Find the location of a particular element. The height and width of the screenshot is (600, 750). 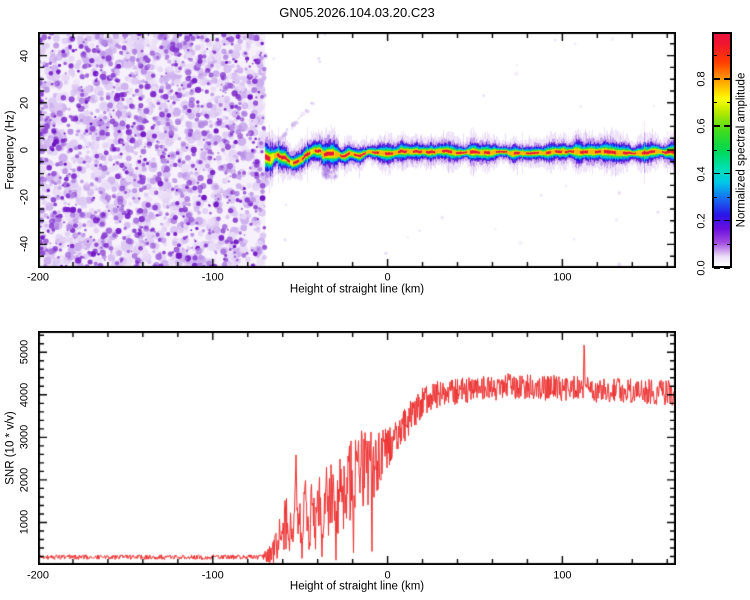

spectrogram-y-axis-title: Frequency (Hz) is located at coordinates (10, 150).